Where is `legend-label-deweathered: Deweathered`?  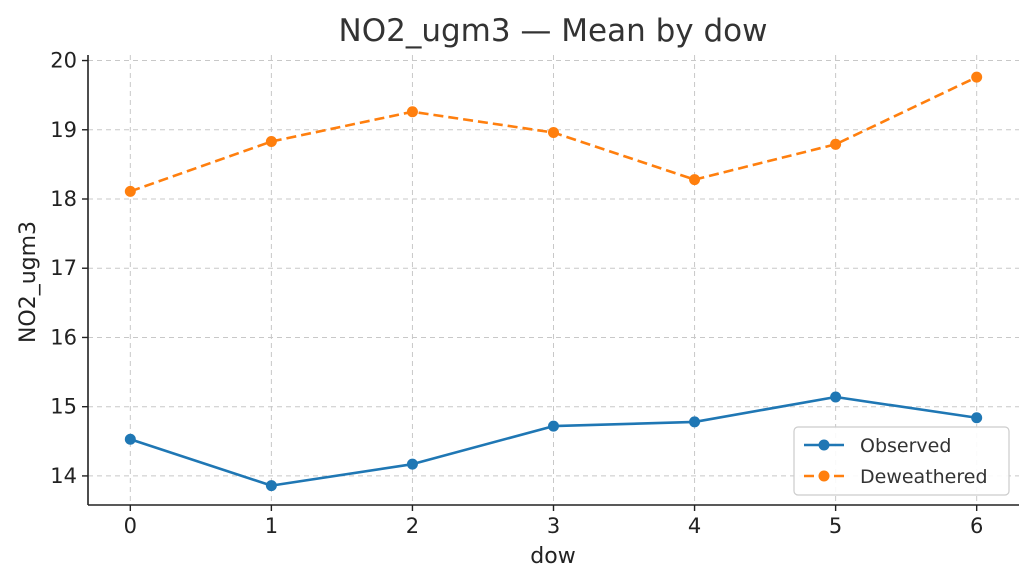 legend-label-deweathered: Deweathered is located at coordinates (924, 477).